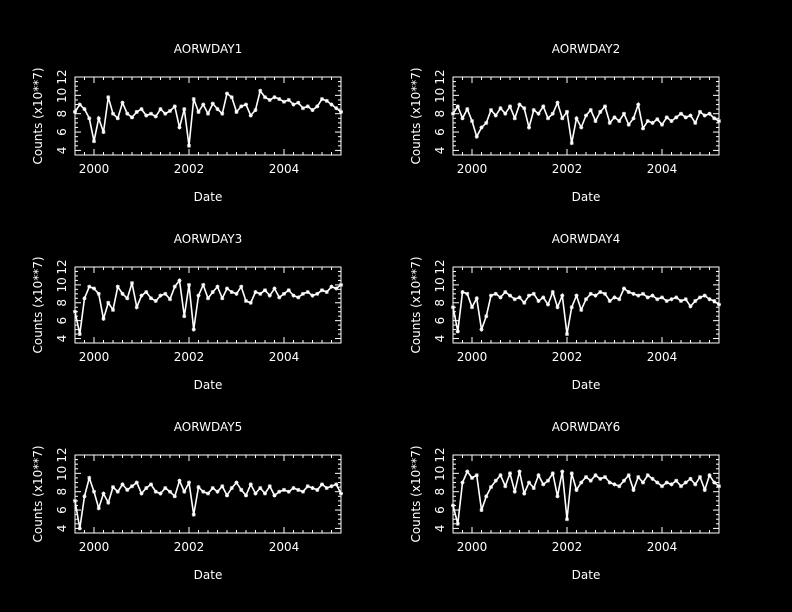  Describe the element at coordinates (472, 357) in the screenshot. I see `x-tick-label: 2000` at that location.